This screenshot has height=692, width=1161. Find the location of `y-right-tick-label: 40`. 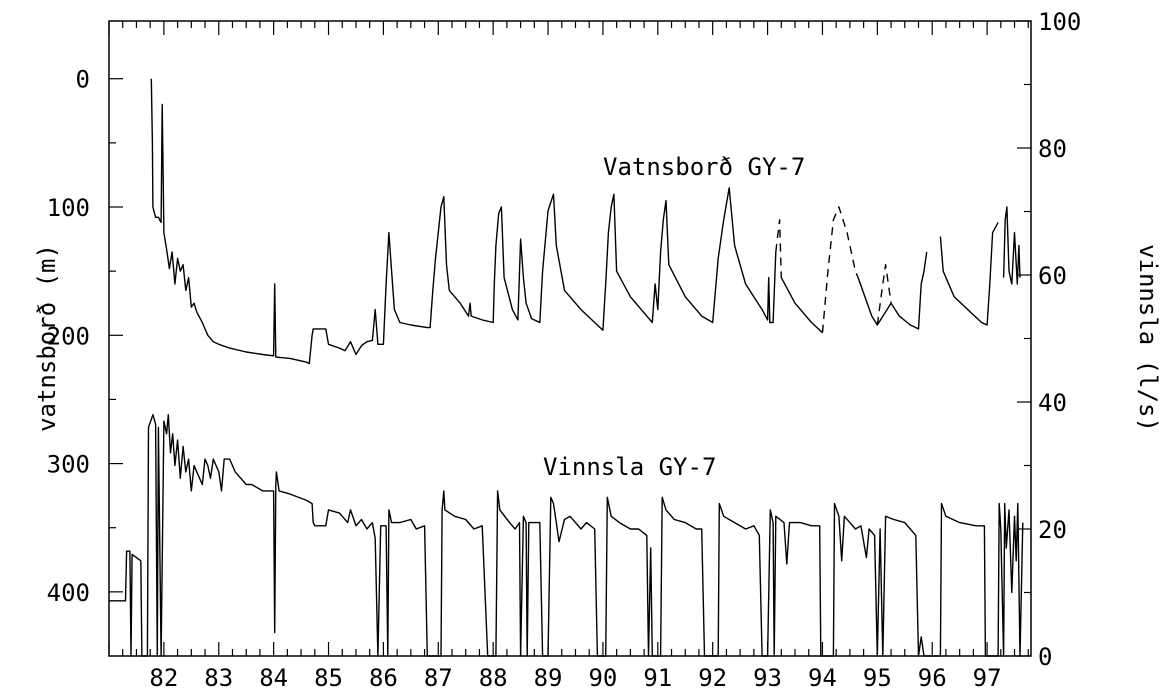

y-right-tick-label: 40 is located at coordinates (1052, 403).